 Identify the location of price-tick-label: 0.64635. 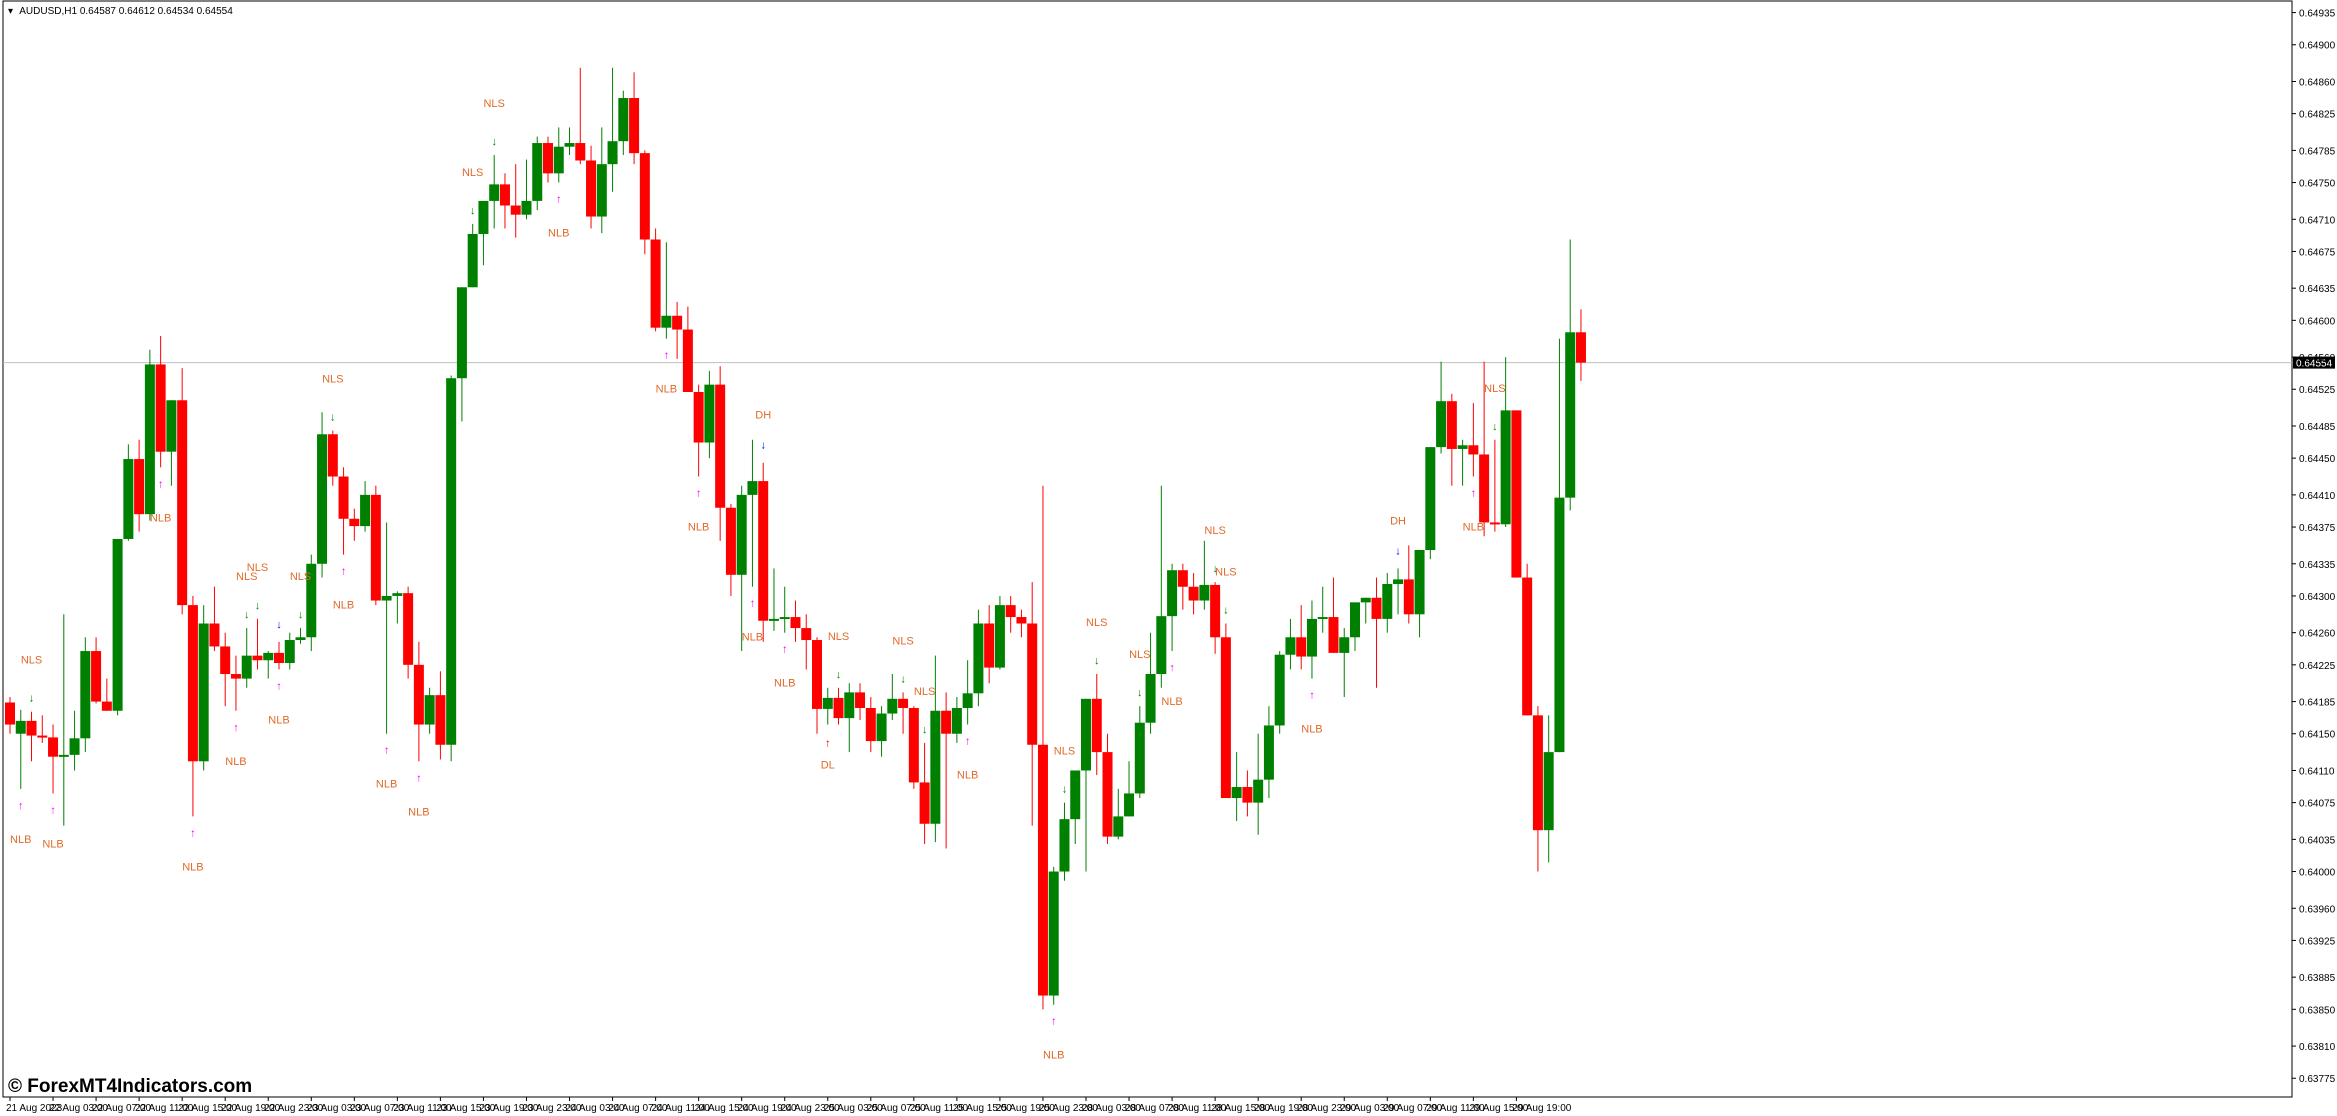
(2317, 289).